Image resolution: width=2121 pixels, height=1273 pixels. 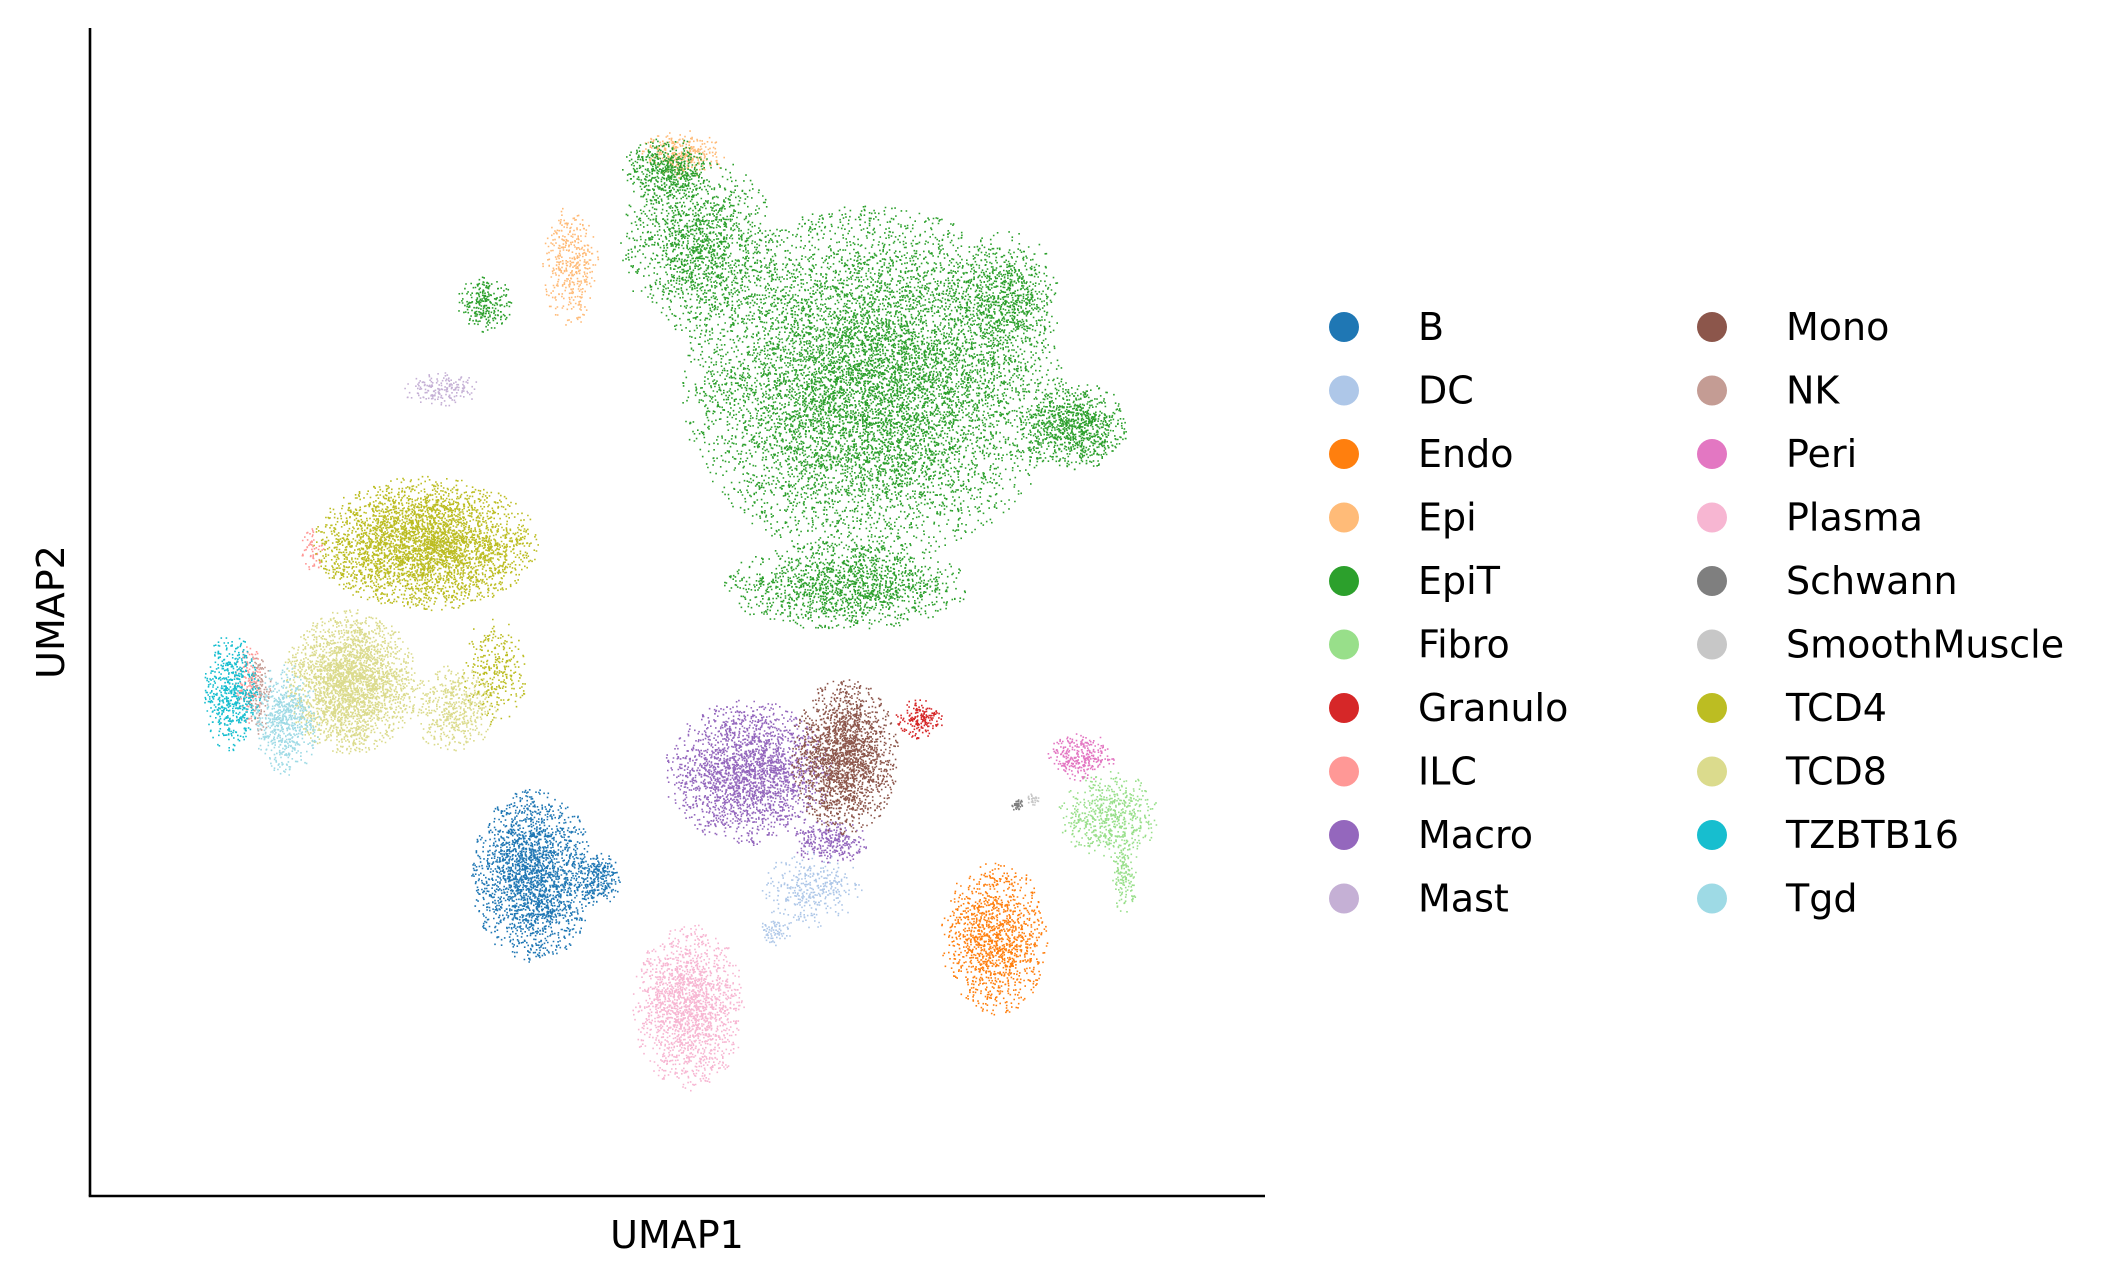 I want to click on legend-item-mono: Mono, so click(x=1793, y=327).